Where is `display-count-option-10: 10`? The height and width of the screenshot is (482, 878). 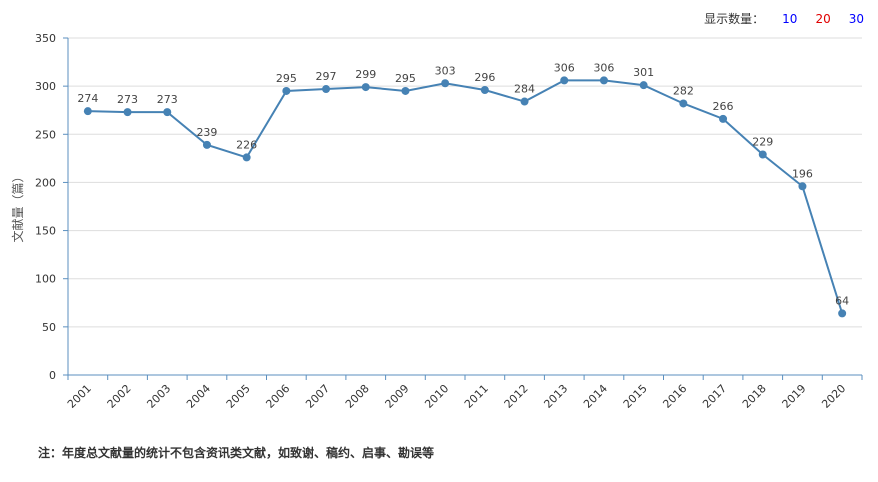
display-count-option-10: 10 is located at coordinates (790, 18).